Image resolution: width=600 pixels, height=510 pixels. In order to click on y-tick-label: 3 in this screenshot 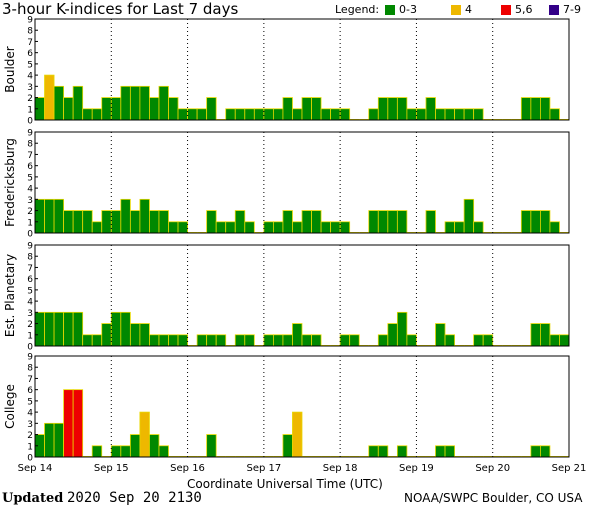, I will do `click(30, 314)`.